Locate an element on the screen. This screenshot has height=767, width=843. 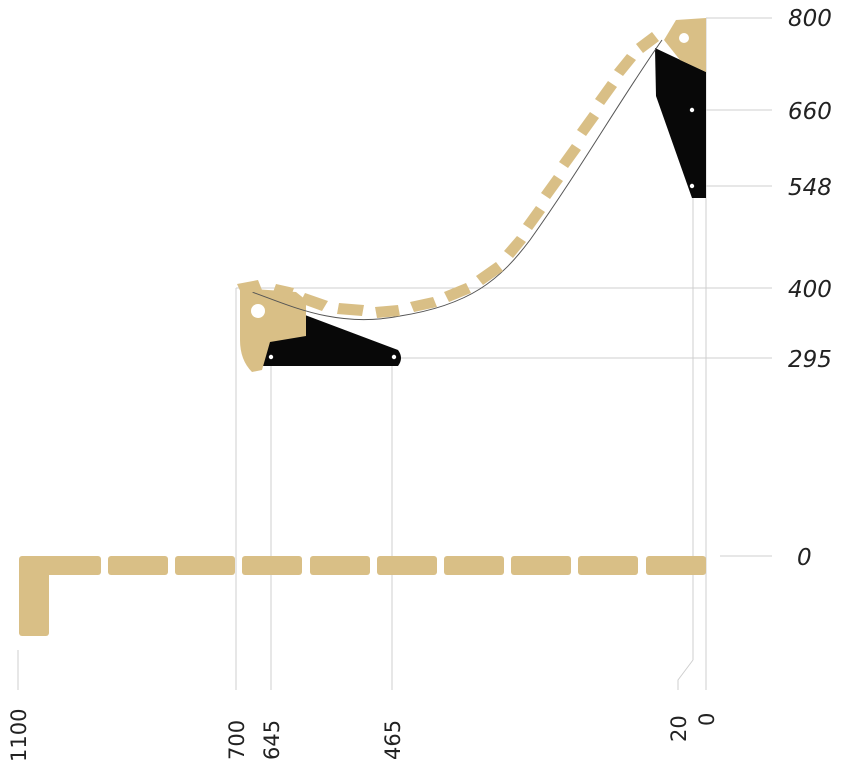
upper-metal-bracket is located at coordinates (680, 123).